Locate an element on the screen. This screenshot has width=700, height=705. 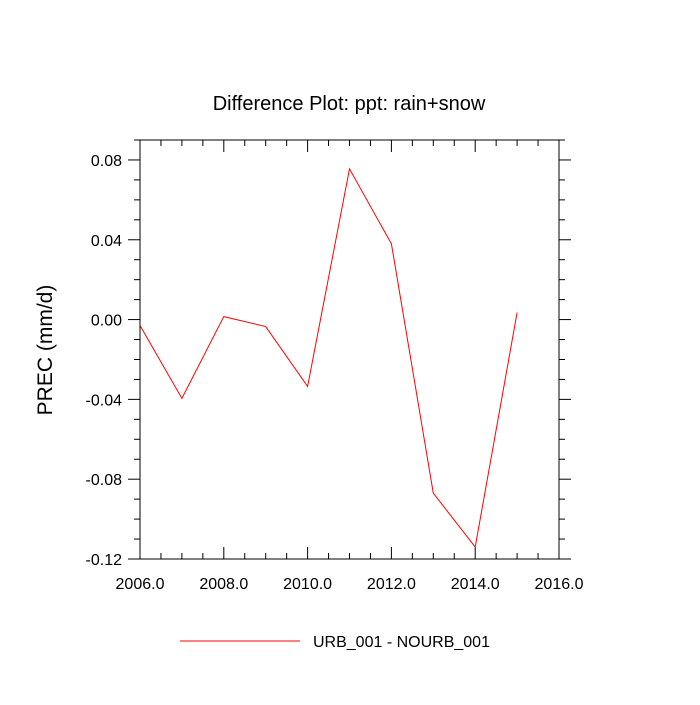
y-axis-label: PREC (mm/d) is located at coordinates (45, 350).